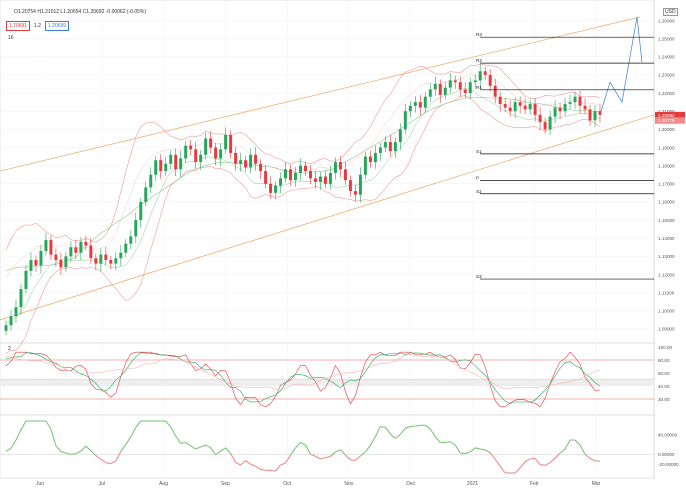 The width and height of the screenshot is (686, 494). What do you see at coordinates (664, 399) in the screenshot?
I see `stochastic-tick-label: 20.00` at bounding box center [664, 399].